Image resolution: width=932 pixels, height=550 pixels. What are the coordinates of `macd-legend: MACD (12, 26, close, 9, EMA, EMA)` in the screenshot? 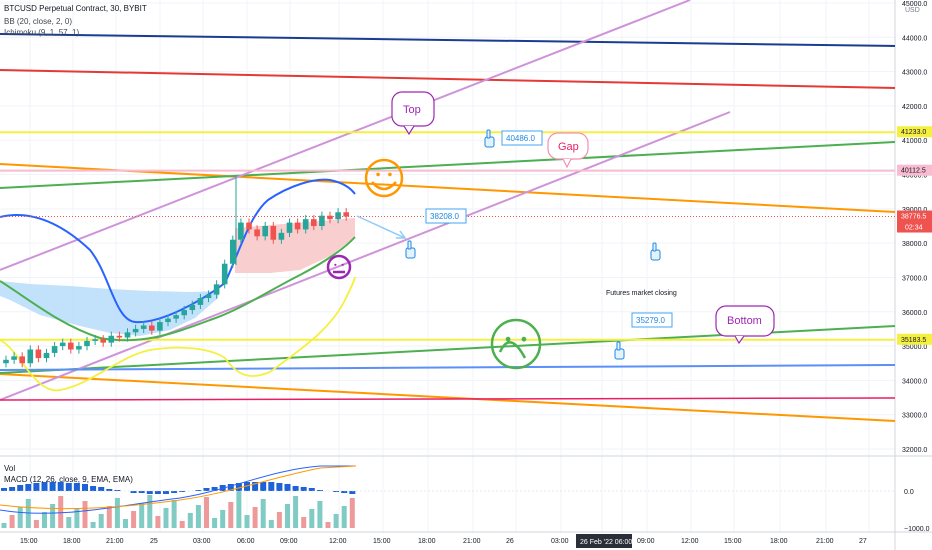 It's located at (68, 479).